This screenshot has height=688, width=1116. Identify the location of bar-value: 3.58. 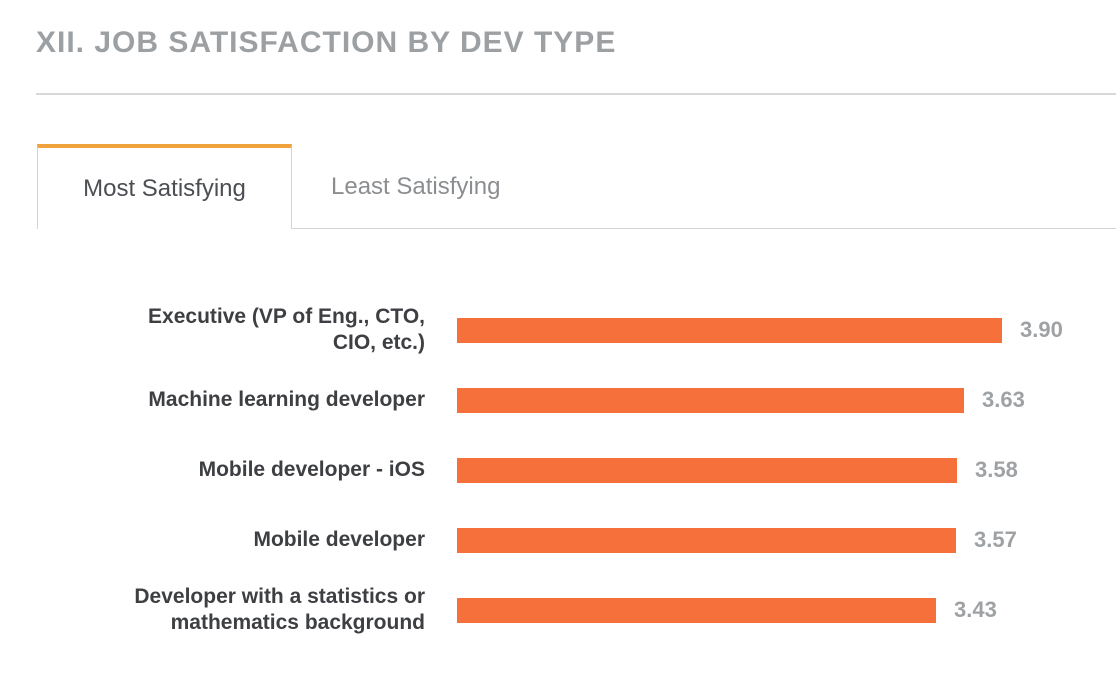
(996, 469).